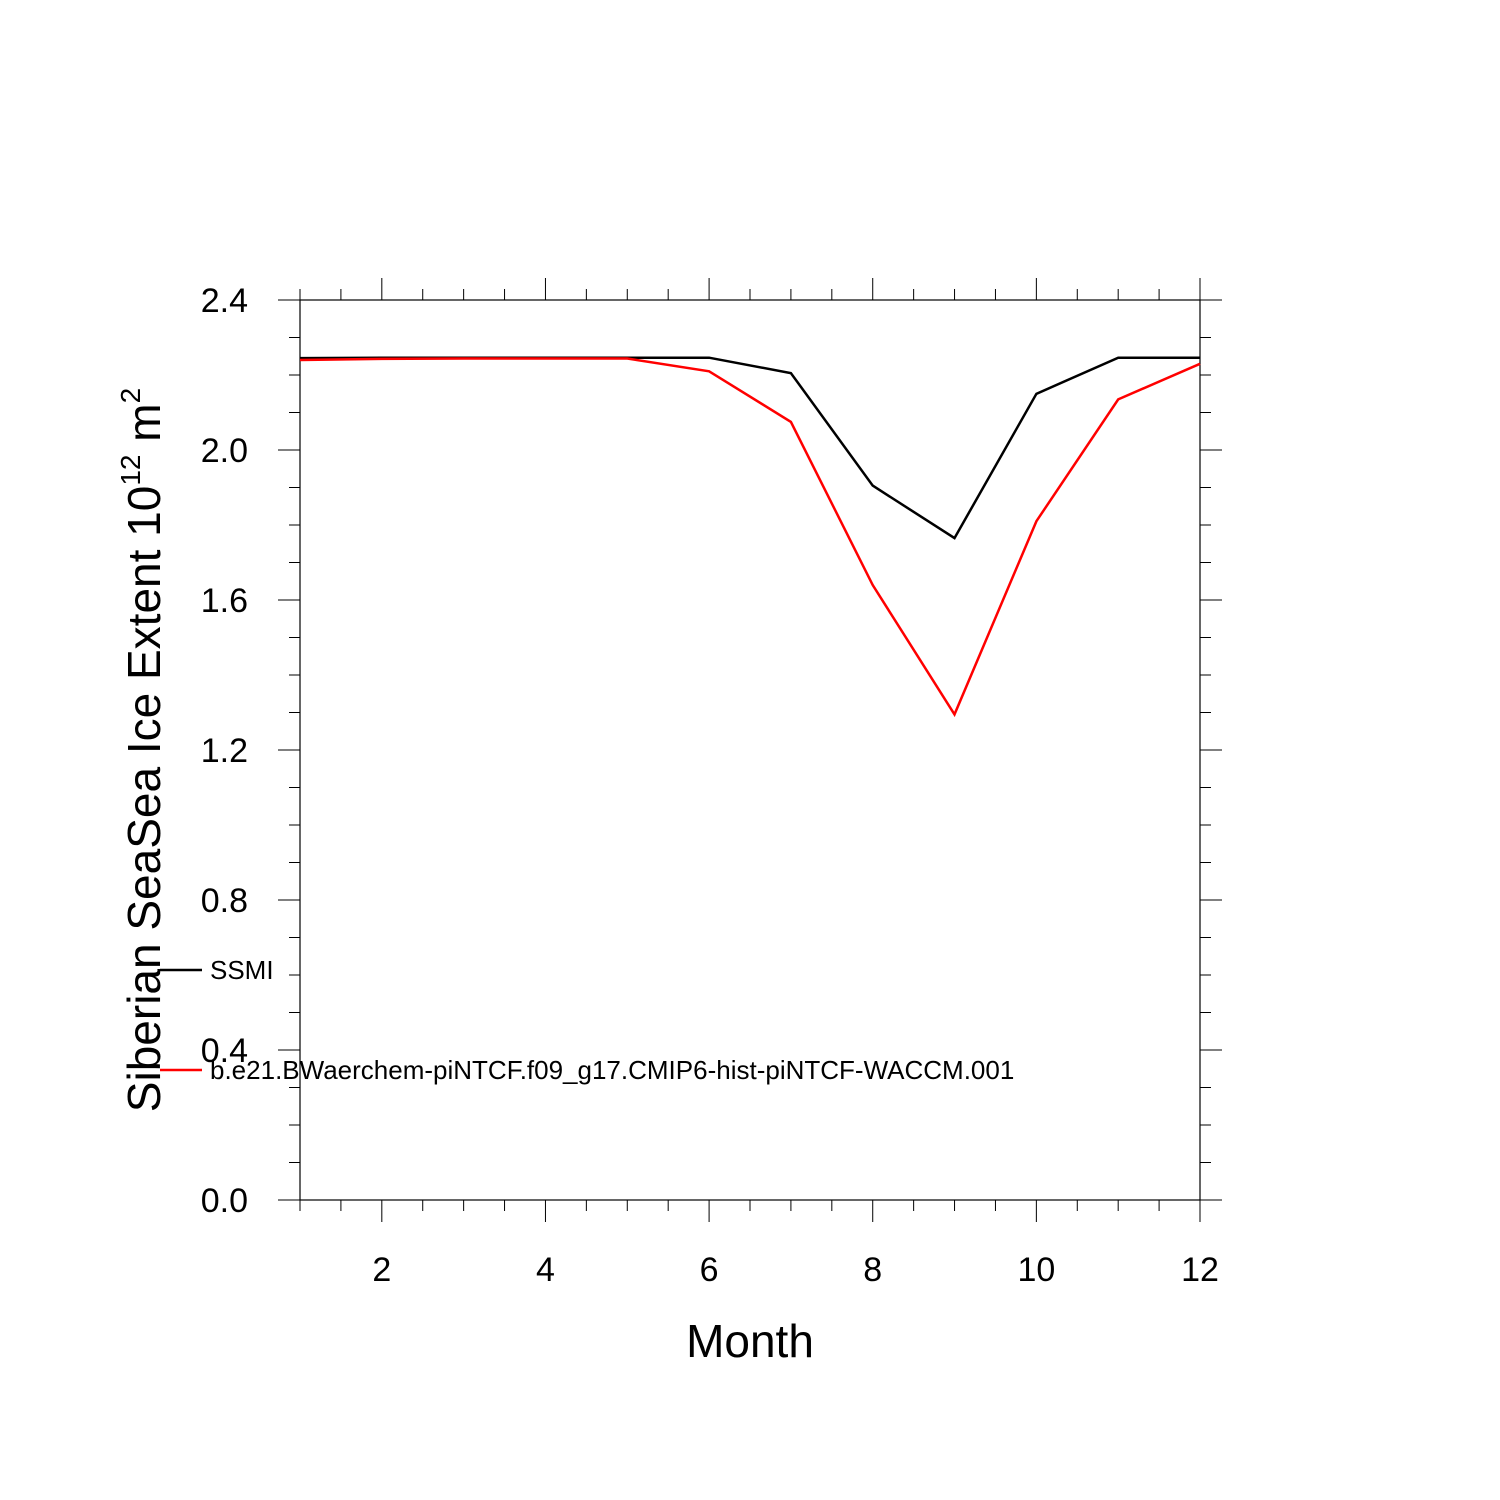 This screenshot has height=1500, width=1500. What do you see at coordinates (224, 601) in the screenshot?
I see `y-tick-label: 1.6` at bounding box center [224, 601].